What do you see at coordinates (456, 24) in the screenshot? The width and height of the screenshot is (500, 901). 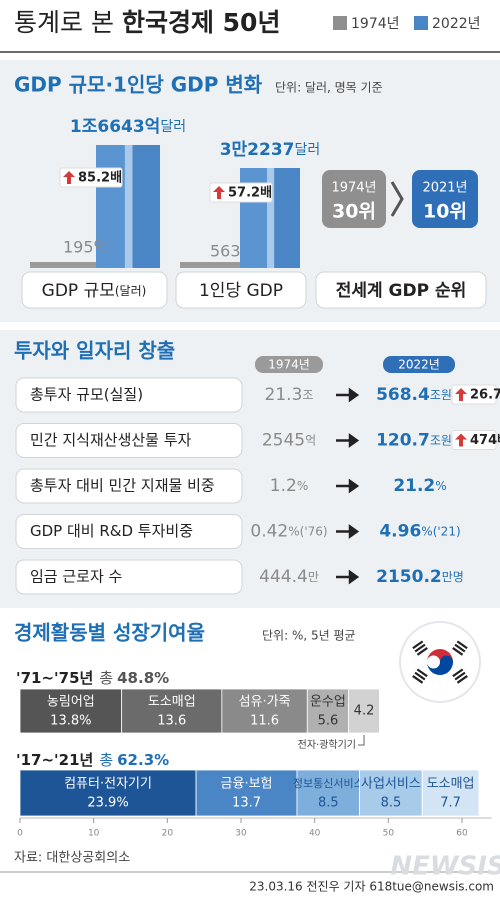 I see `legend-label: 2022년` at bounding box center [456, 24].